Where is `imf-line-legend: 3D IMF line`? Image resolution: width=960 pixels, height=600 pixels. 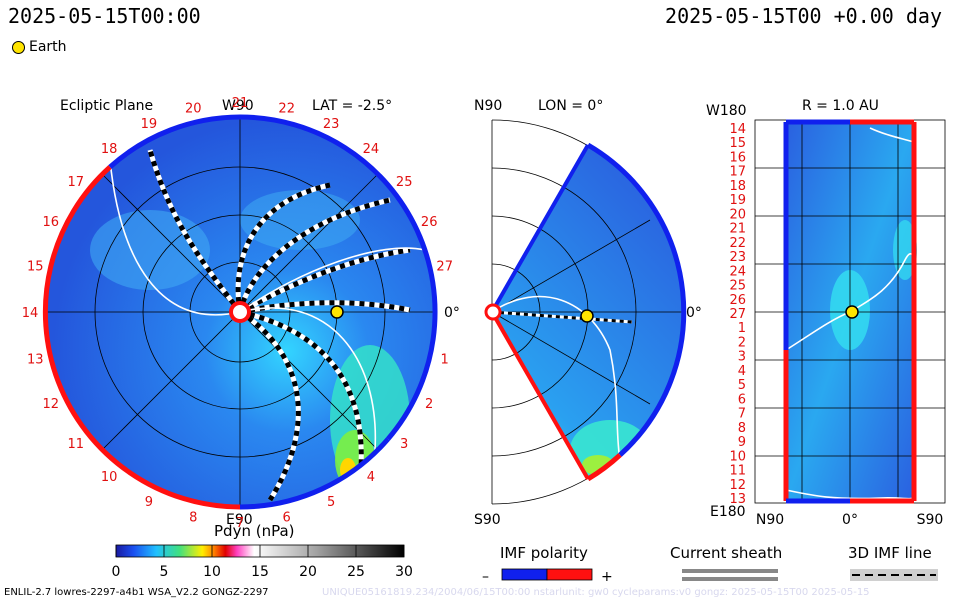
imf-line-legend: 3D IMF line is located at coordinates (893, 562).